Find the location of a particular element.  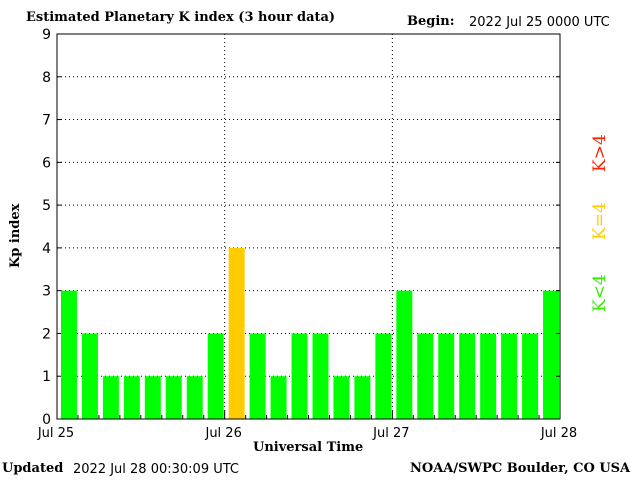

credit-line: NOAA/SWPC Boulder, CO USA is located at coordinates (520, 468).